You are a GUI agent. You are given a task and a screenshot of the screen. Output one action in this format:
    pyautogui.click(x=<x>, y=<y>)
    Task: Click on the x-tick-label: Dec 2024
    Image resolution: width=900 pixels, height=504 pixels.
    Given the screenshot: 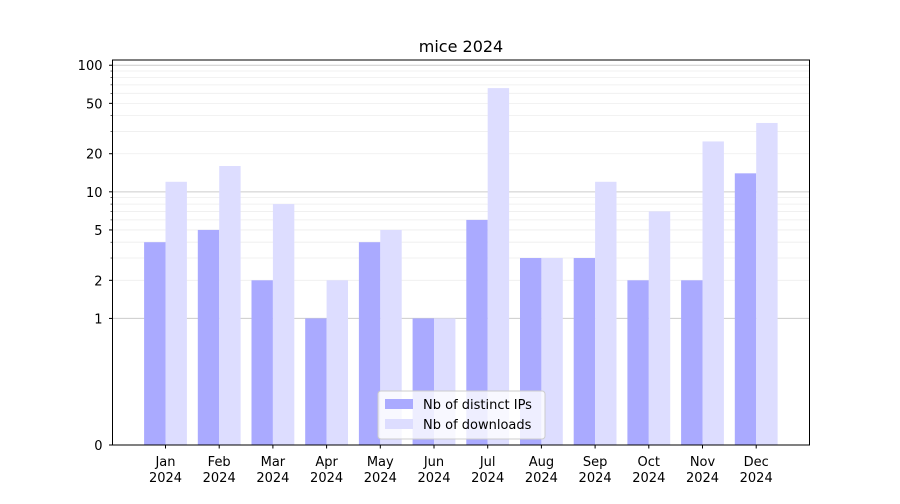 What is the action you would take?
    pyautogui.click(x=756, y=470)
    